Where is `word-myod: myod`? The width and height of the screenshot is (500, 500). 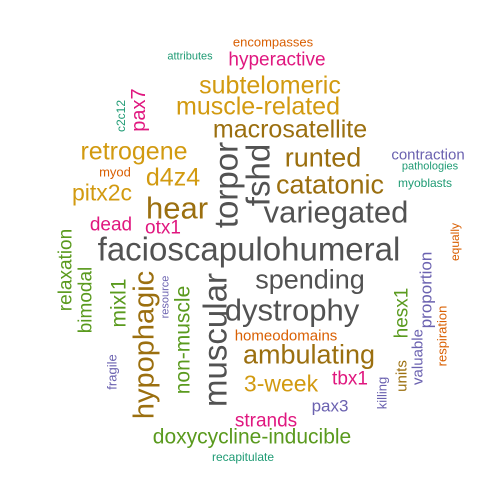 word-myod: myod is located at coordinates (115, 172).